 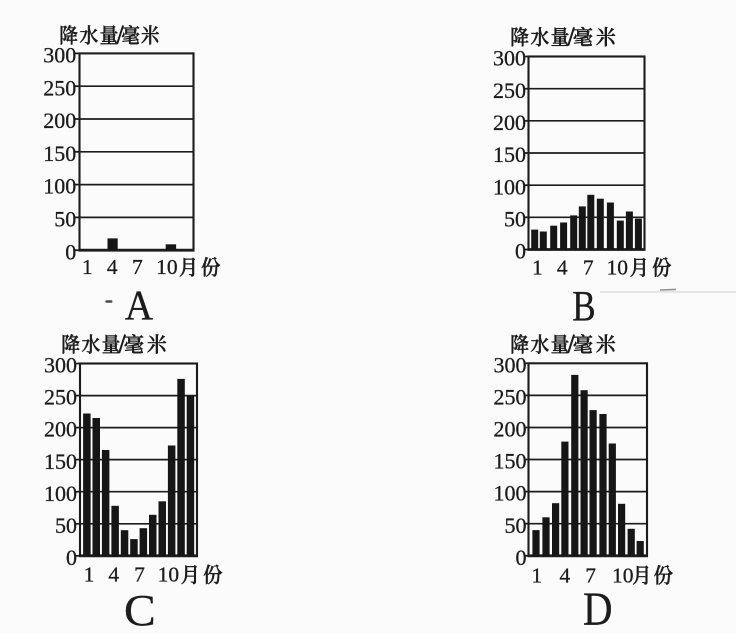 What do you see at coordinates (139, 305) in the screenshot?
I see `svg-text: A` at bounding box center [139, 305].